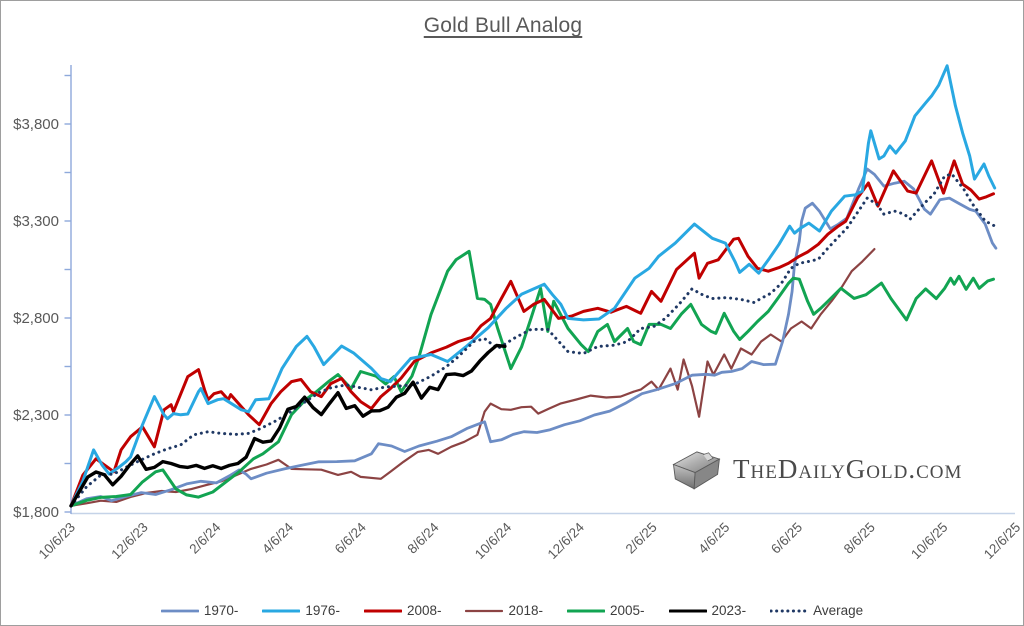  I want to click on legend: 1970- 1976- 2008- 2018- 2005- 2023- Average, so click(512, 610).